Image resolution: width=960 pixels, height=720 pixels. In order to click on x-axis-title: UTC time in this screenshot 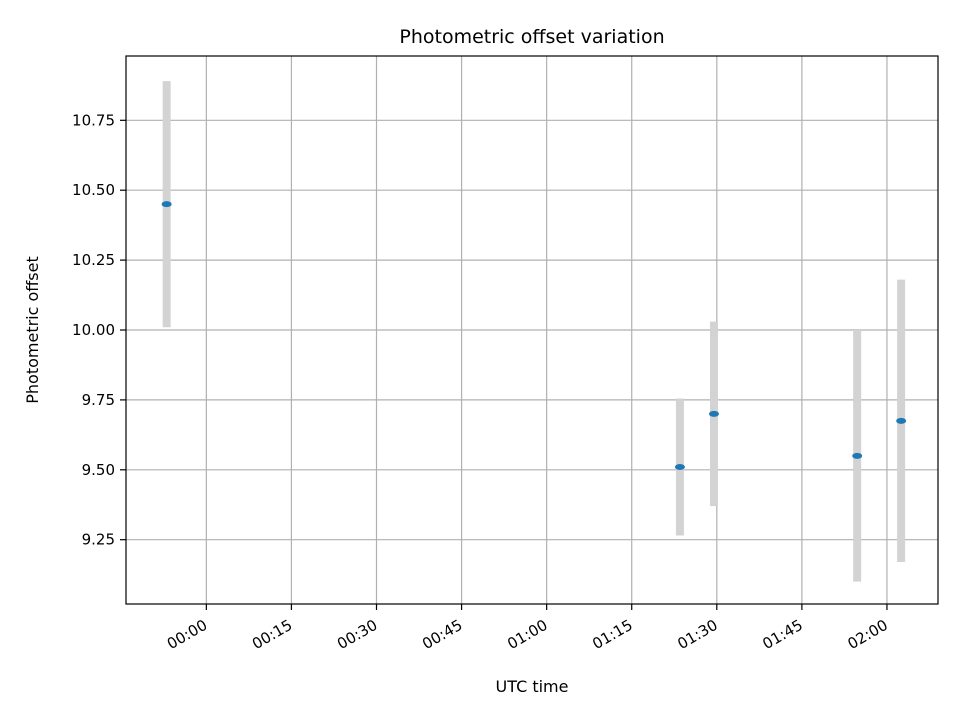, I will do `click(532, 686)`.